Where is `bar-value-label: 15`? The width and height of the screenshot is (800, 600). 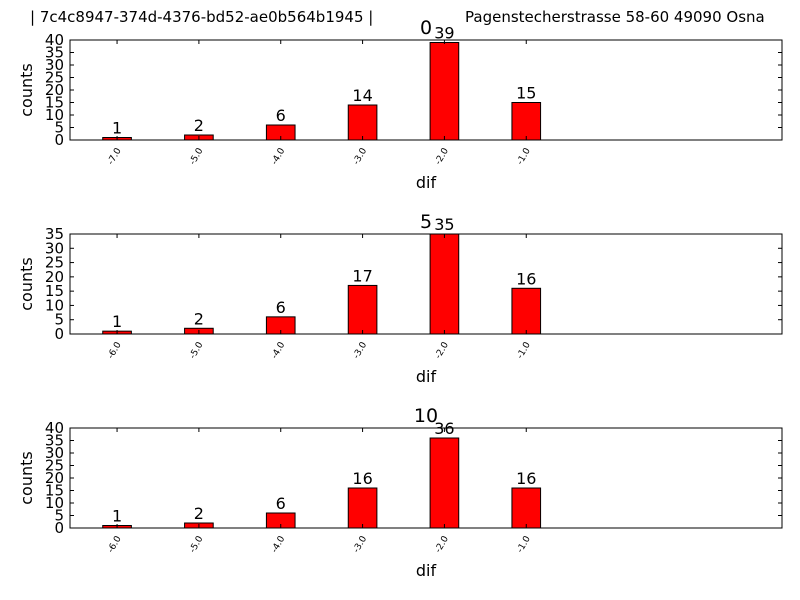
bar-value-label: 15 is located at coordinates (526, 93).